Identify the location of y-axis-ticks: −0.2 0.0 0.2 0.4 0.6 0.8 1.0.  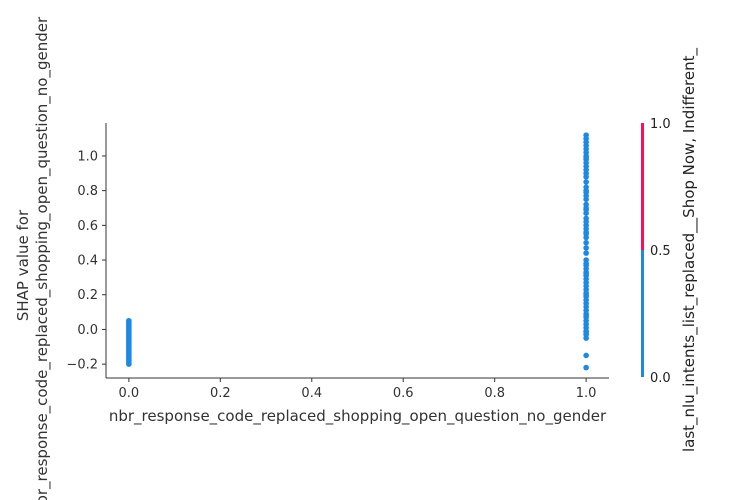
(86, 261).